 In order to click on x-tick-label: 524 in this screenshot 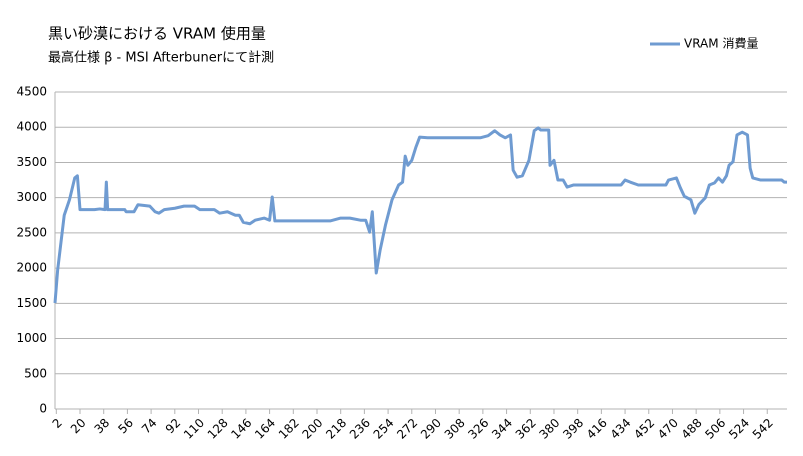, I will do `click(739, 429)`.